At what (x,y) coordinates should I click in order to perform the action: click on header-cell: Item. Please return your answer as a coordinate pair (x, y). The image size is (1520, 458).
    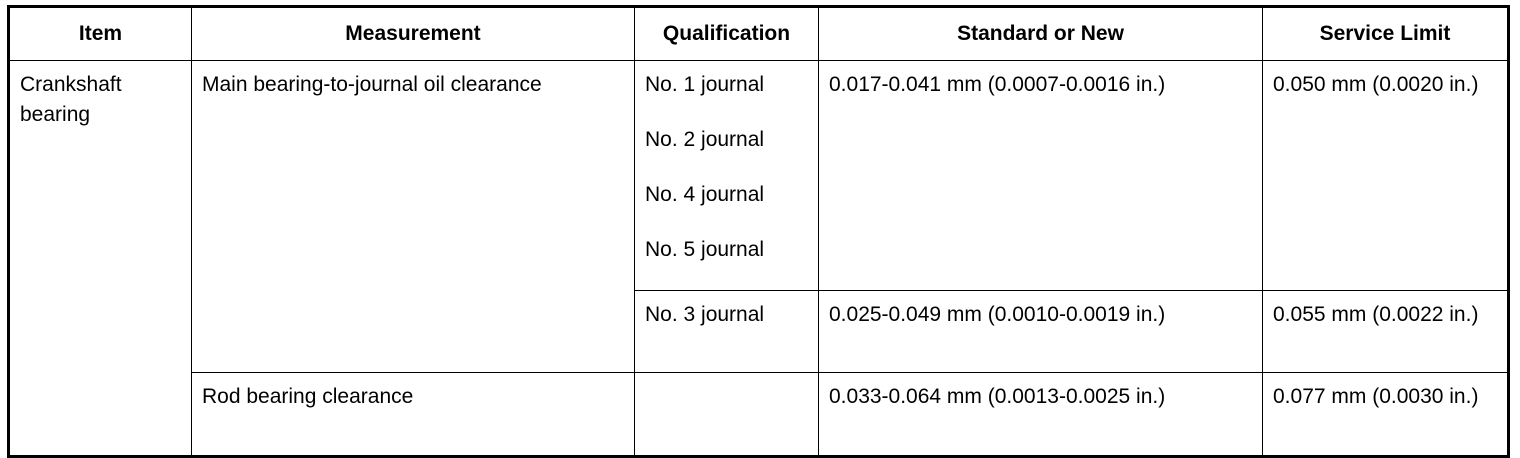
    Looking at the image, I should click on (100, 33).